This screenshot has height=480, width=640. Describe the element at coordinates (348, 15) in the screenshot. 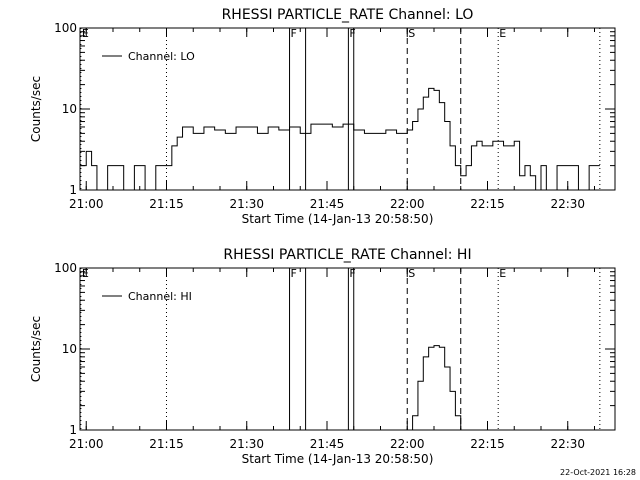

I see `chart-title: RHESSI PARTICLE_RATE Channel: LO` at that location.